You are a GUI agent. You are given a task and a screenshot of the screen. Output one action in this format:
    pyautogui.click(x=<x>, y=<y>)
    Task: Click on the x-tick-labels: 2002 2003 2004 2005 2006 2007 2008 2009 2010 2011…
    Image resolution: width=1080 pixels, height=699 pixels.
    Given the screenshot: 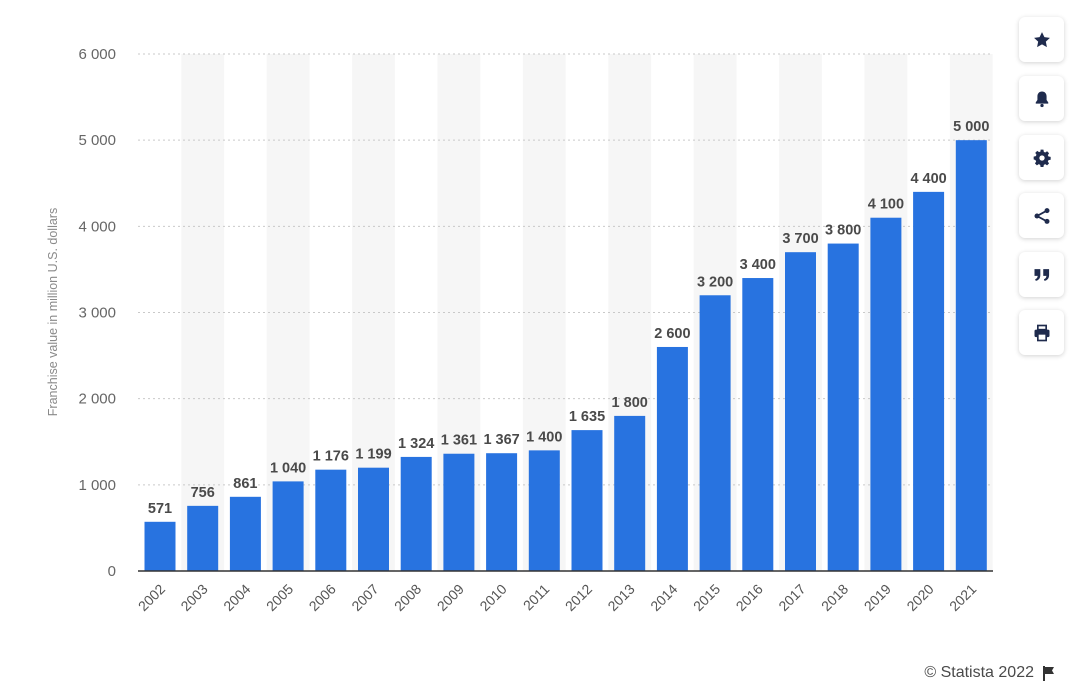 What is the action you would take?
    pyautogui.click(x=557, y=597)
    